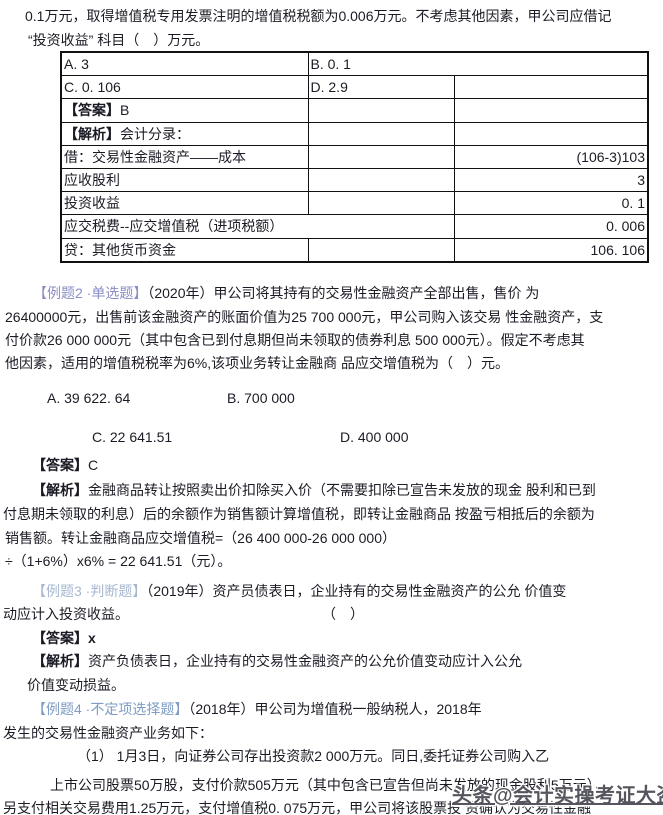  What do you see at coordinates (60, 490) in the screenshot?
I see `example2-analysis-label: 【解析】` at bounding box center [60, 490].